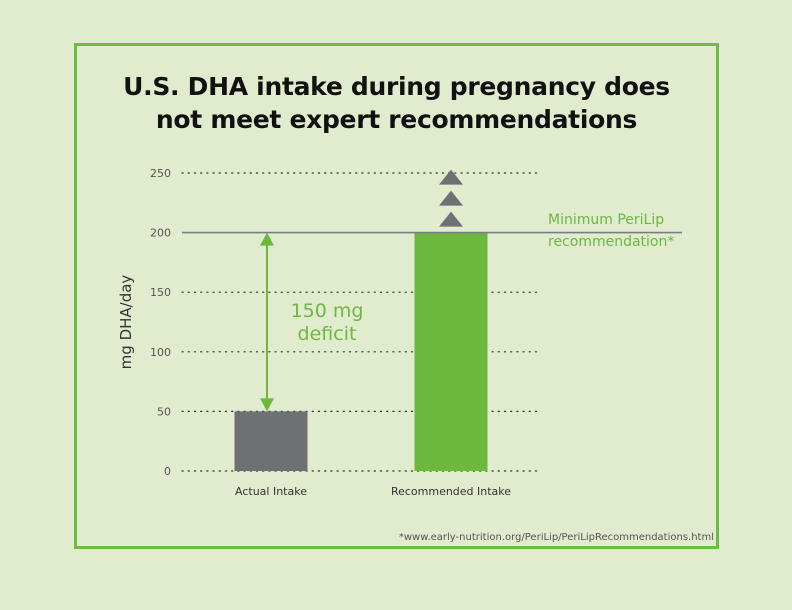  What do you see at coordinates (160, 173) in the screenshot?
I see `y-tick-label: 250` at bounding box center [160, 173].